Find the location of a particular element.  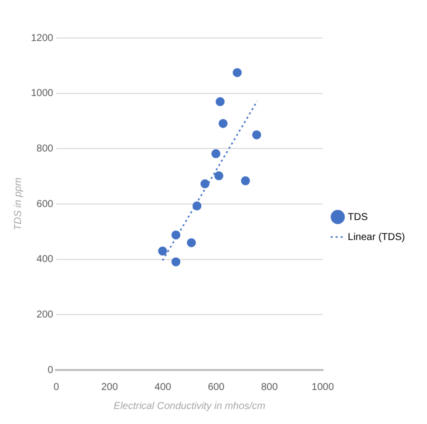

y-tick-label: 1200 is located at coordinates (42, 38).